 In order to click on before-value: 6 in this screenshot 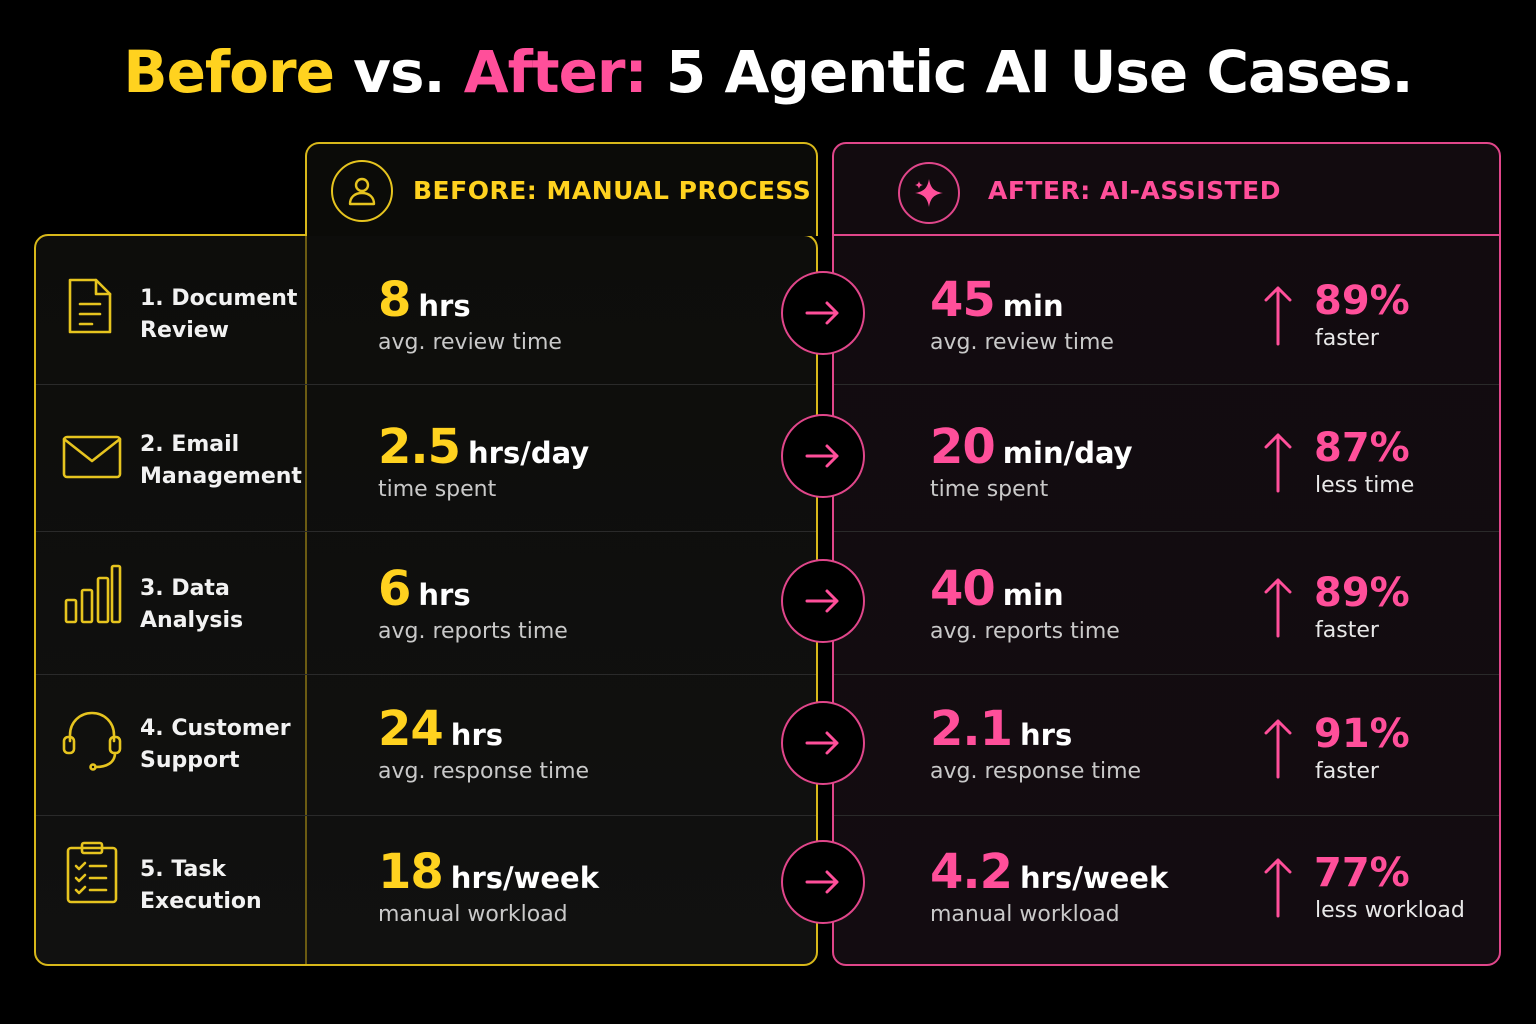, I will do `click(394, 589)`.